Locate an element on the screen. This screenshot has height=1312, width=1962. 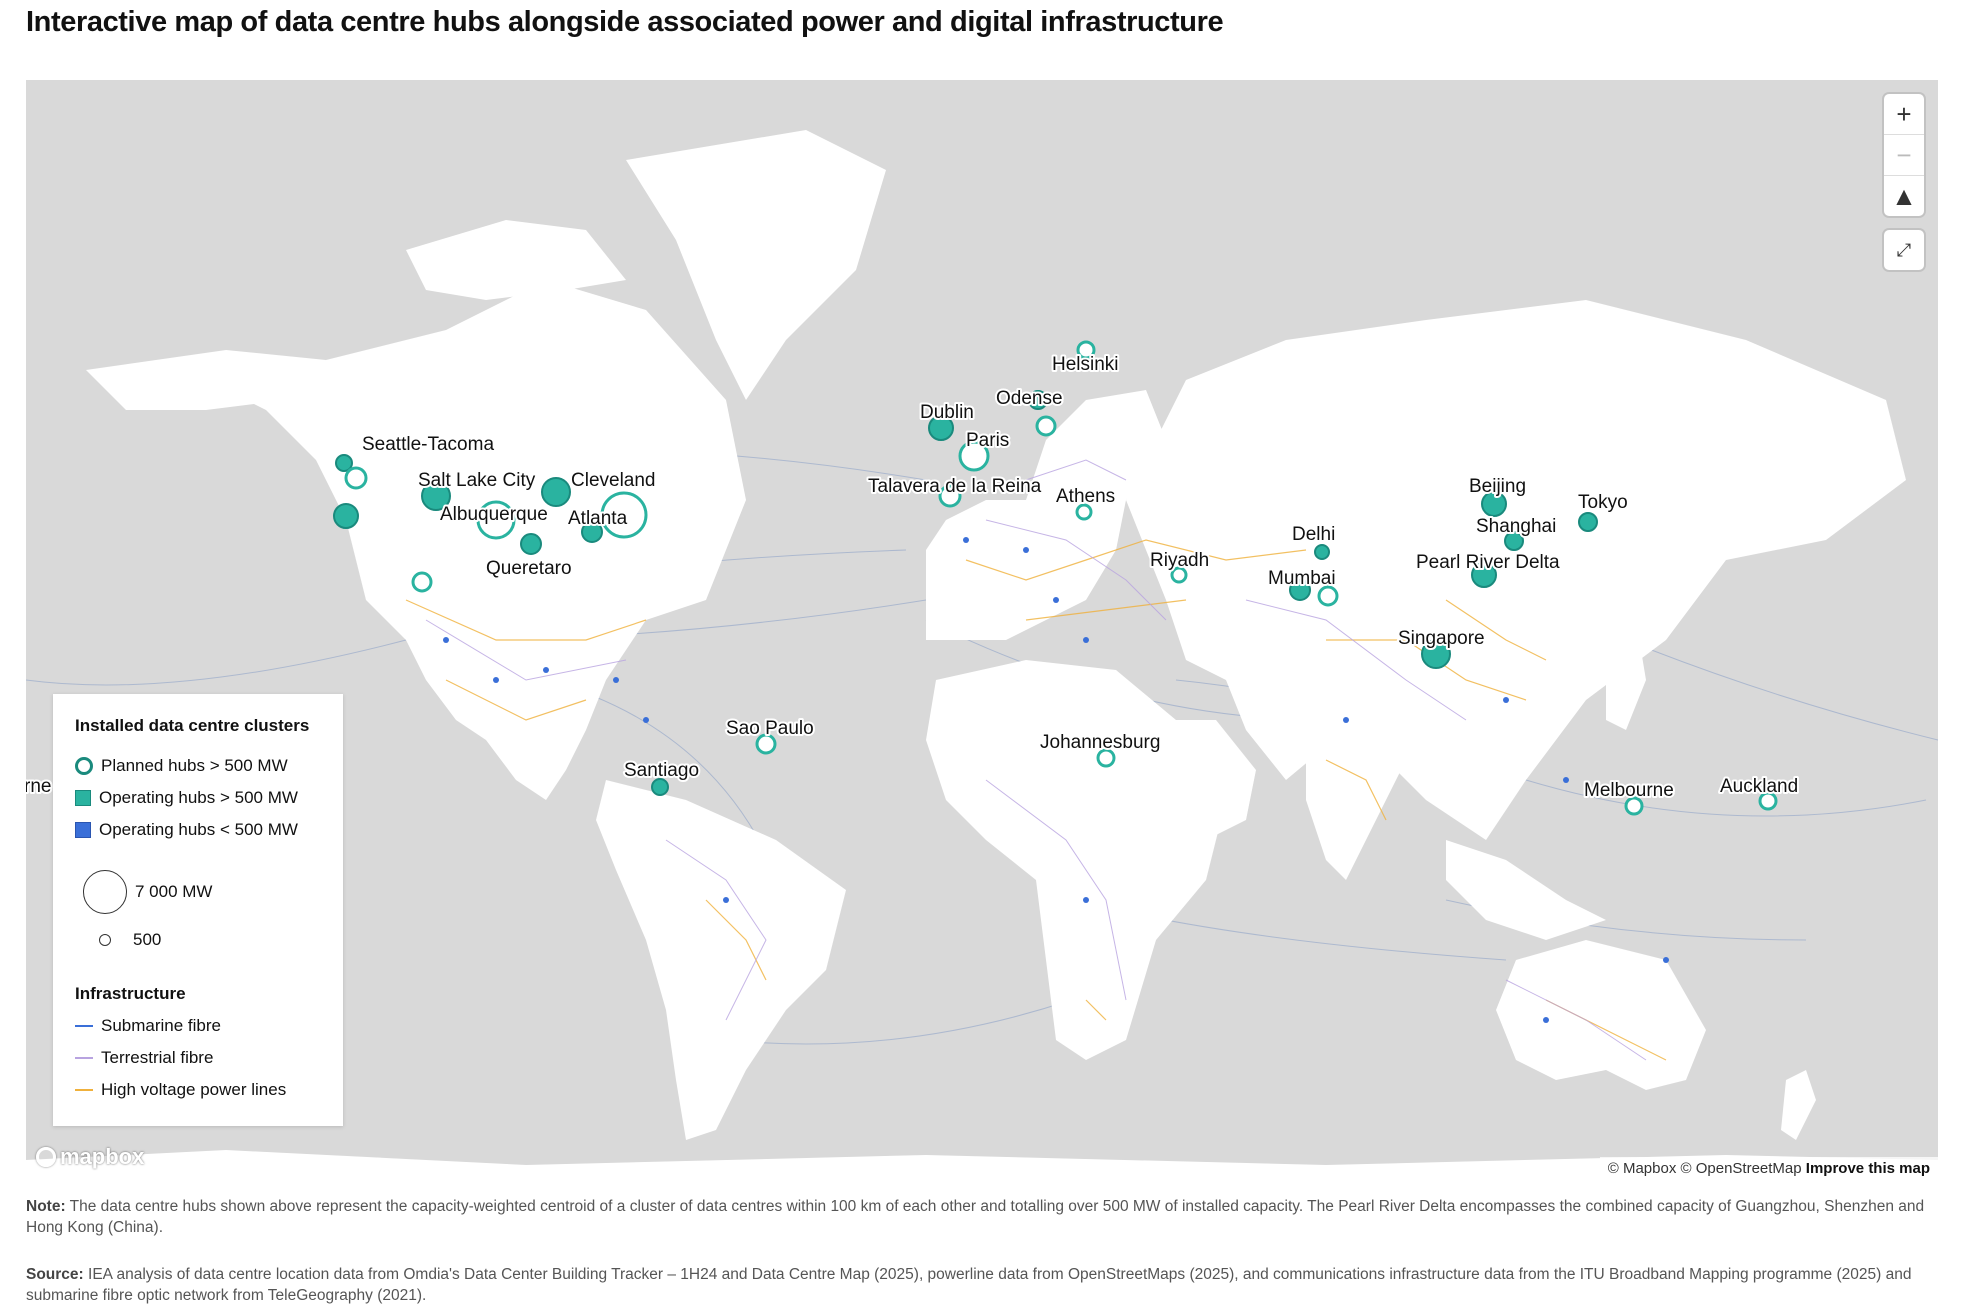
hub-melbourne is located at coordinates (1634, 806).